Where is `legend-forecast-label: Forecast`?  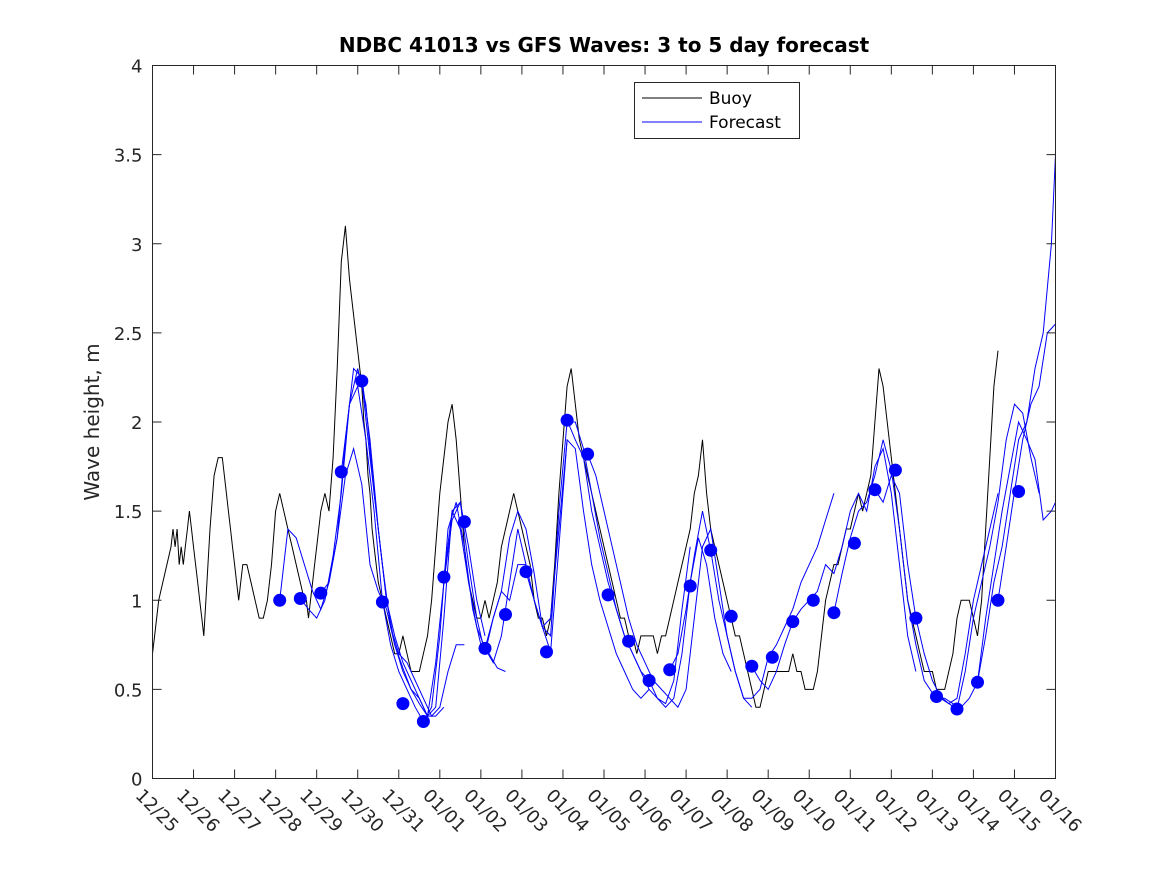
legend-forecast-label: Forecast is located at coordinates (745, 123).